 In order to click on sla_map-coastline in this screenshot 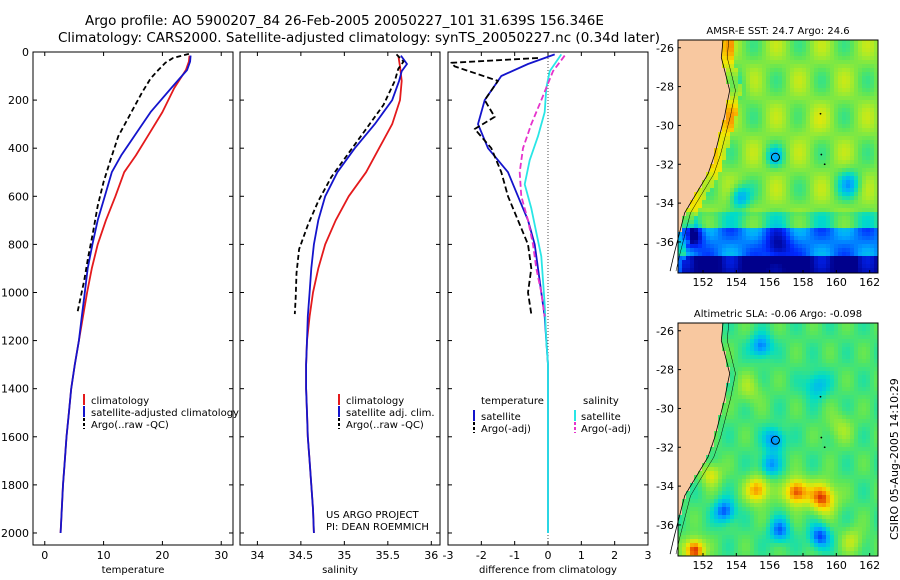, I will do `click(700, 438)`.